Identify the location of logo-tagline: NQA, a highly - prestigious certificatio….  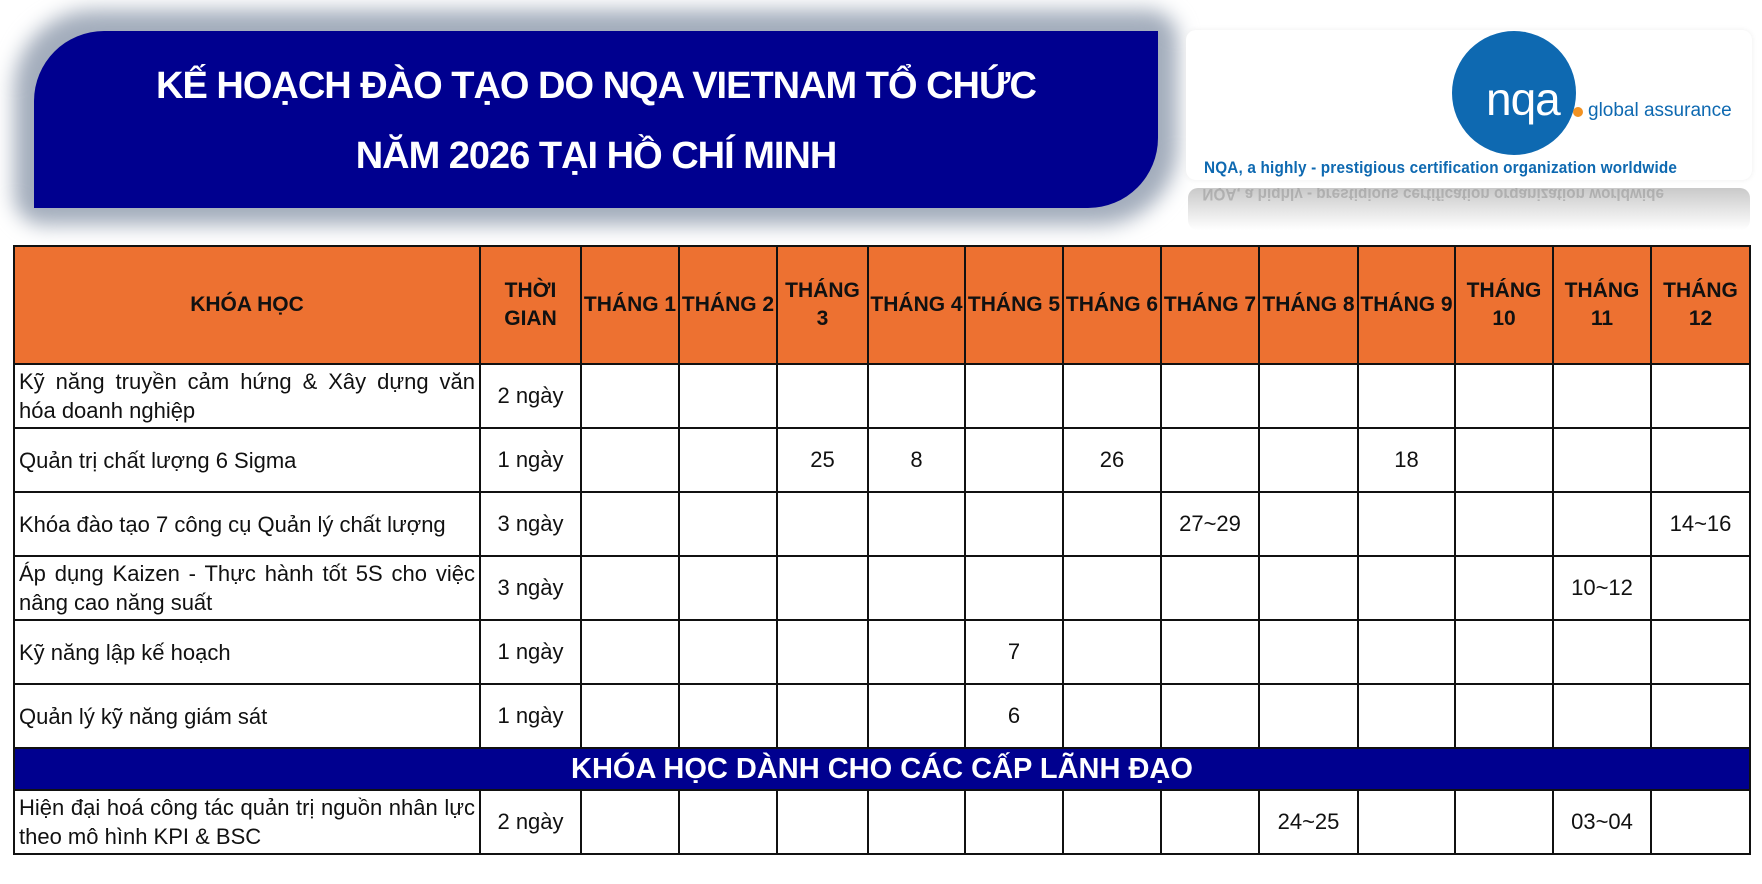
(1441, 167).